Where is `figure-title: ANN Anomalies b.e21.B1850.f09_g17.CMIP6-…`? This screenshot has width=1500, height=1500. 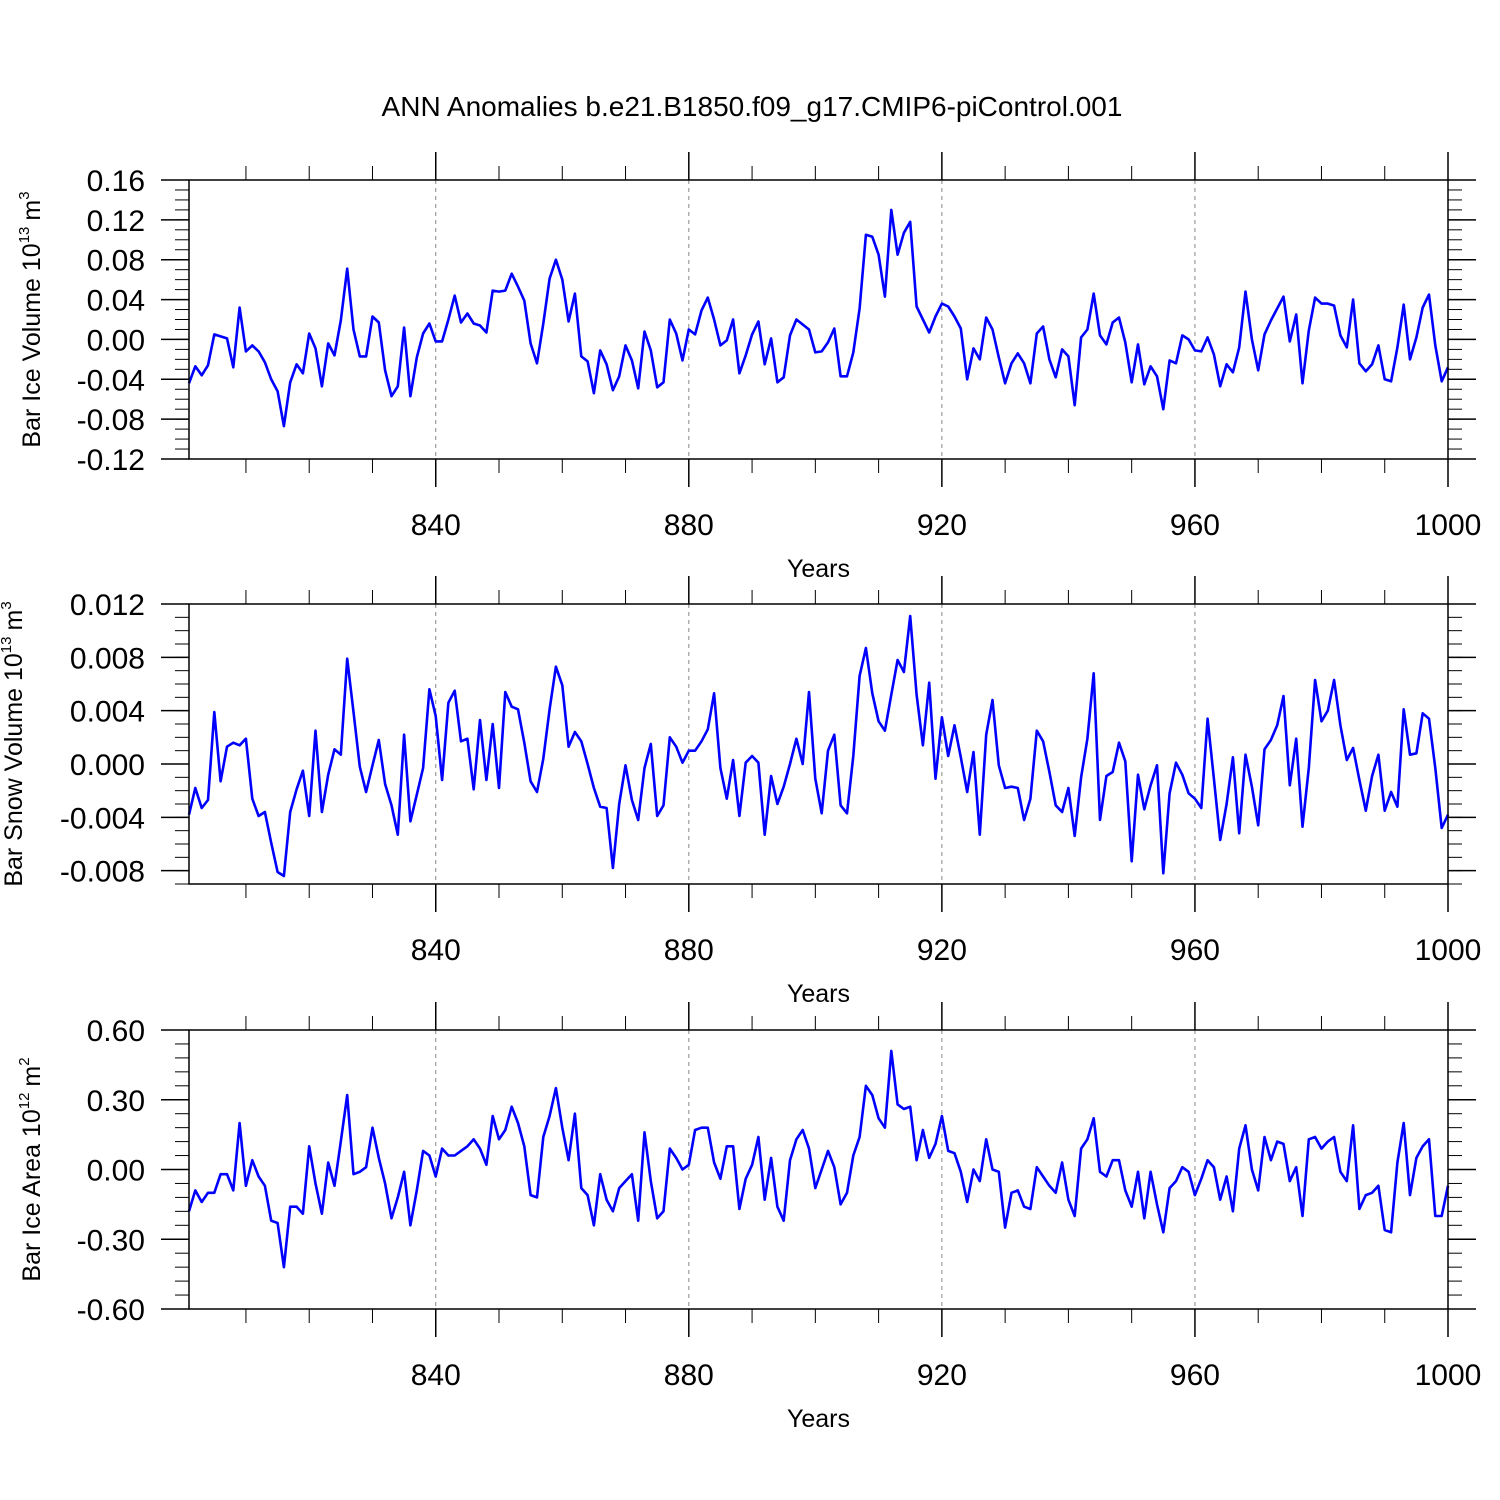 figure-title: ANN Anomalies b.e21.B1850.f09_g17.CMIP6-… is located at coordinates (752, 106).